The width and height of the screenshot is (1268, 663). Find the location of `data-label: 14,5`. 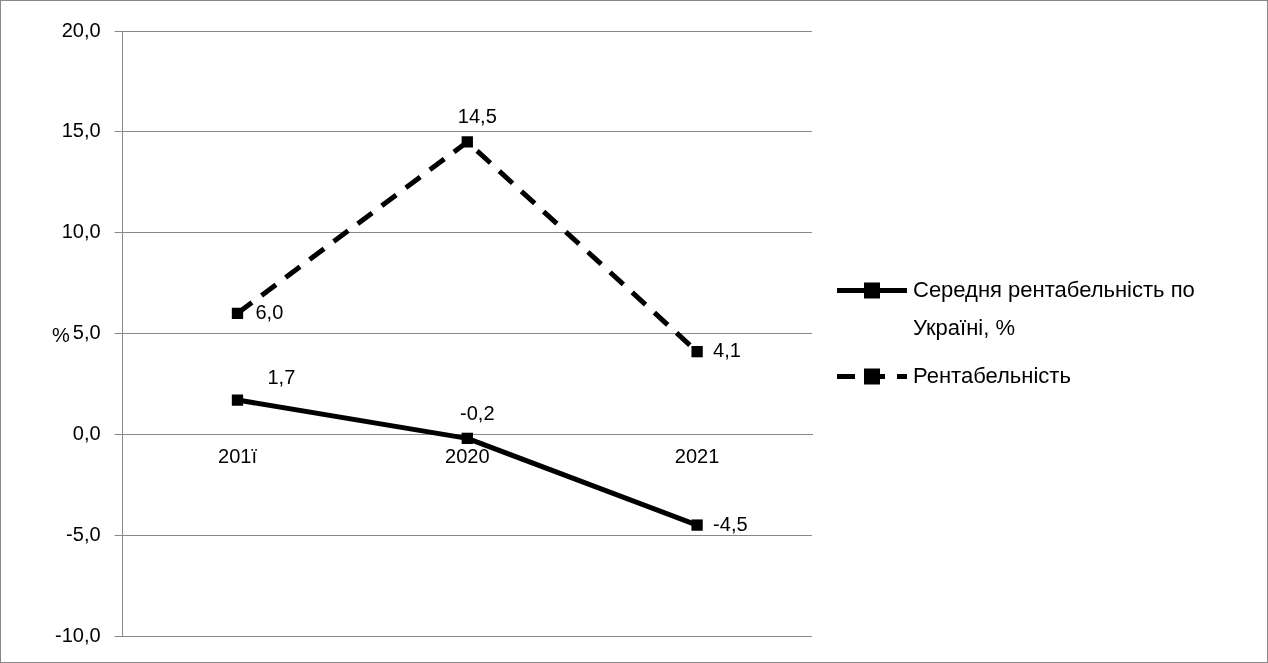

data-label: 14,5 is located at coordinates (477, 116).